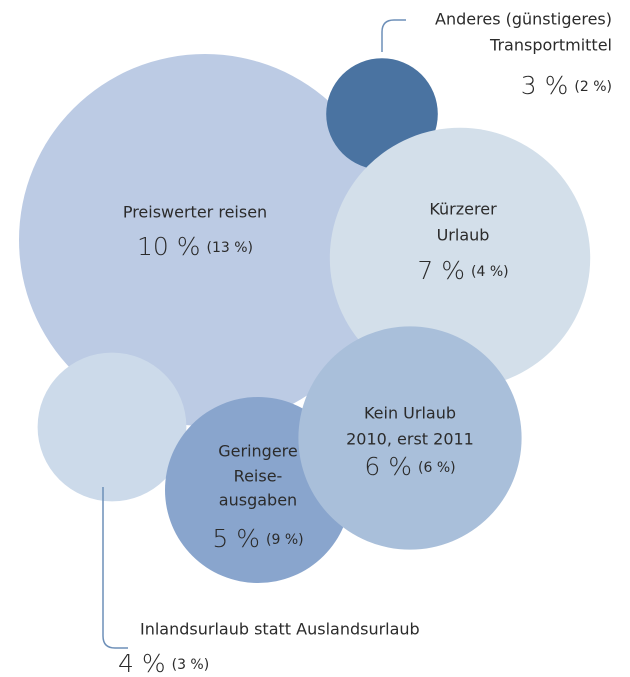  What do you see at coordinates (441, 270) in the screenshot?
I see `value: 7 %` at bounding box center [441, 270].